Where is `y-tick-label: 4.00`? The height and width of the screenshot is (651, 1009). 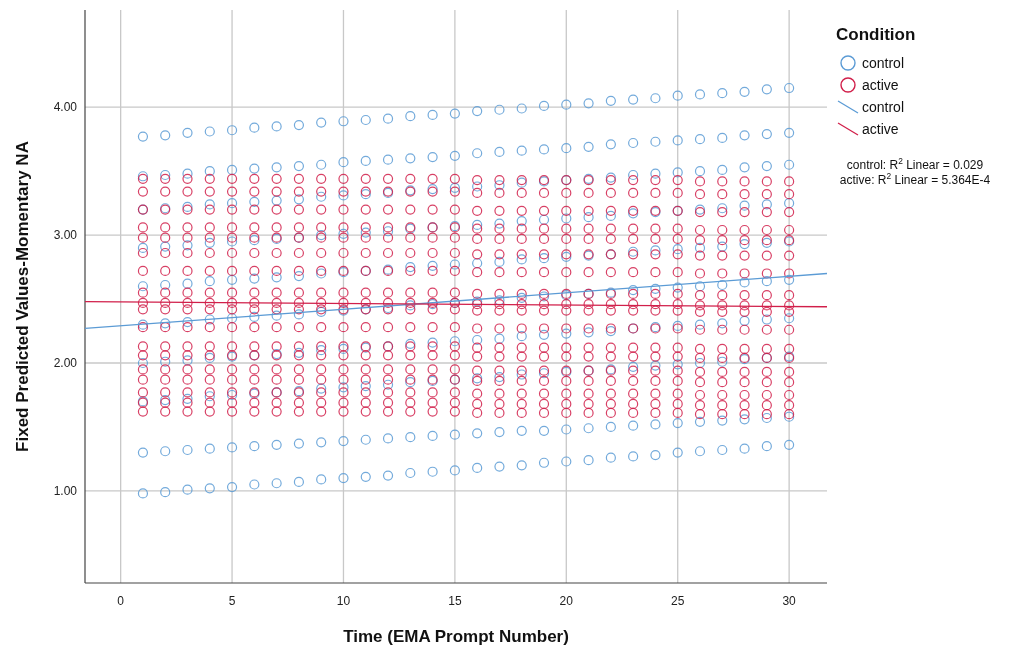
y-tick-label: 4.00 is located at coordinates (65, 107).